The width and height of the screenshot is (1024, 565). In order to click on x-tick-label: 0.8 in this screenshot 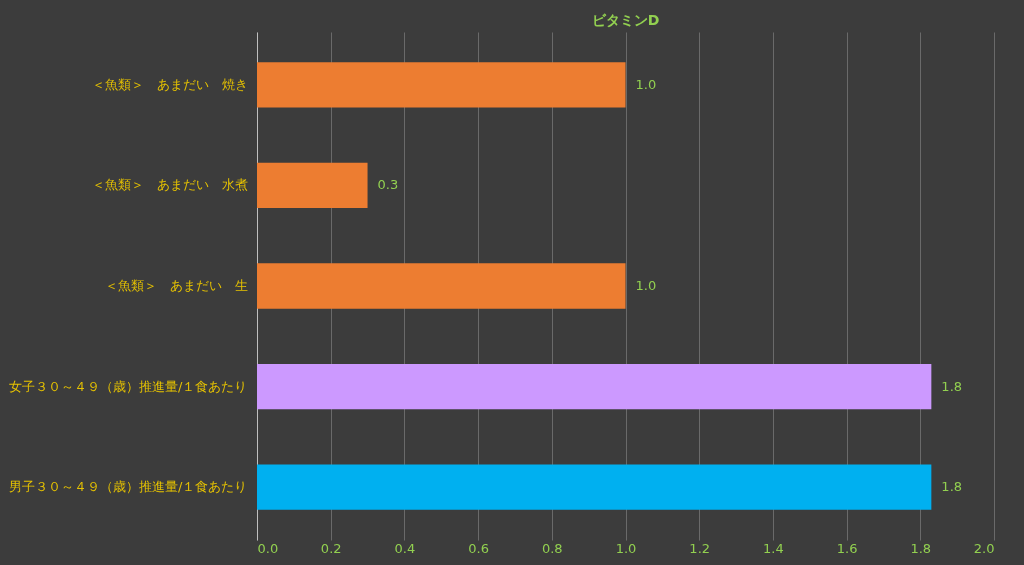, I will do `click(552, 548)`.